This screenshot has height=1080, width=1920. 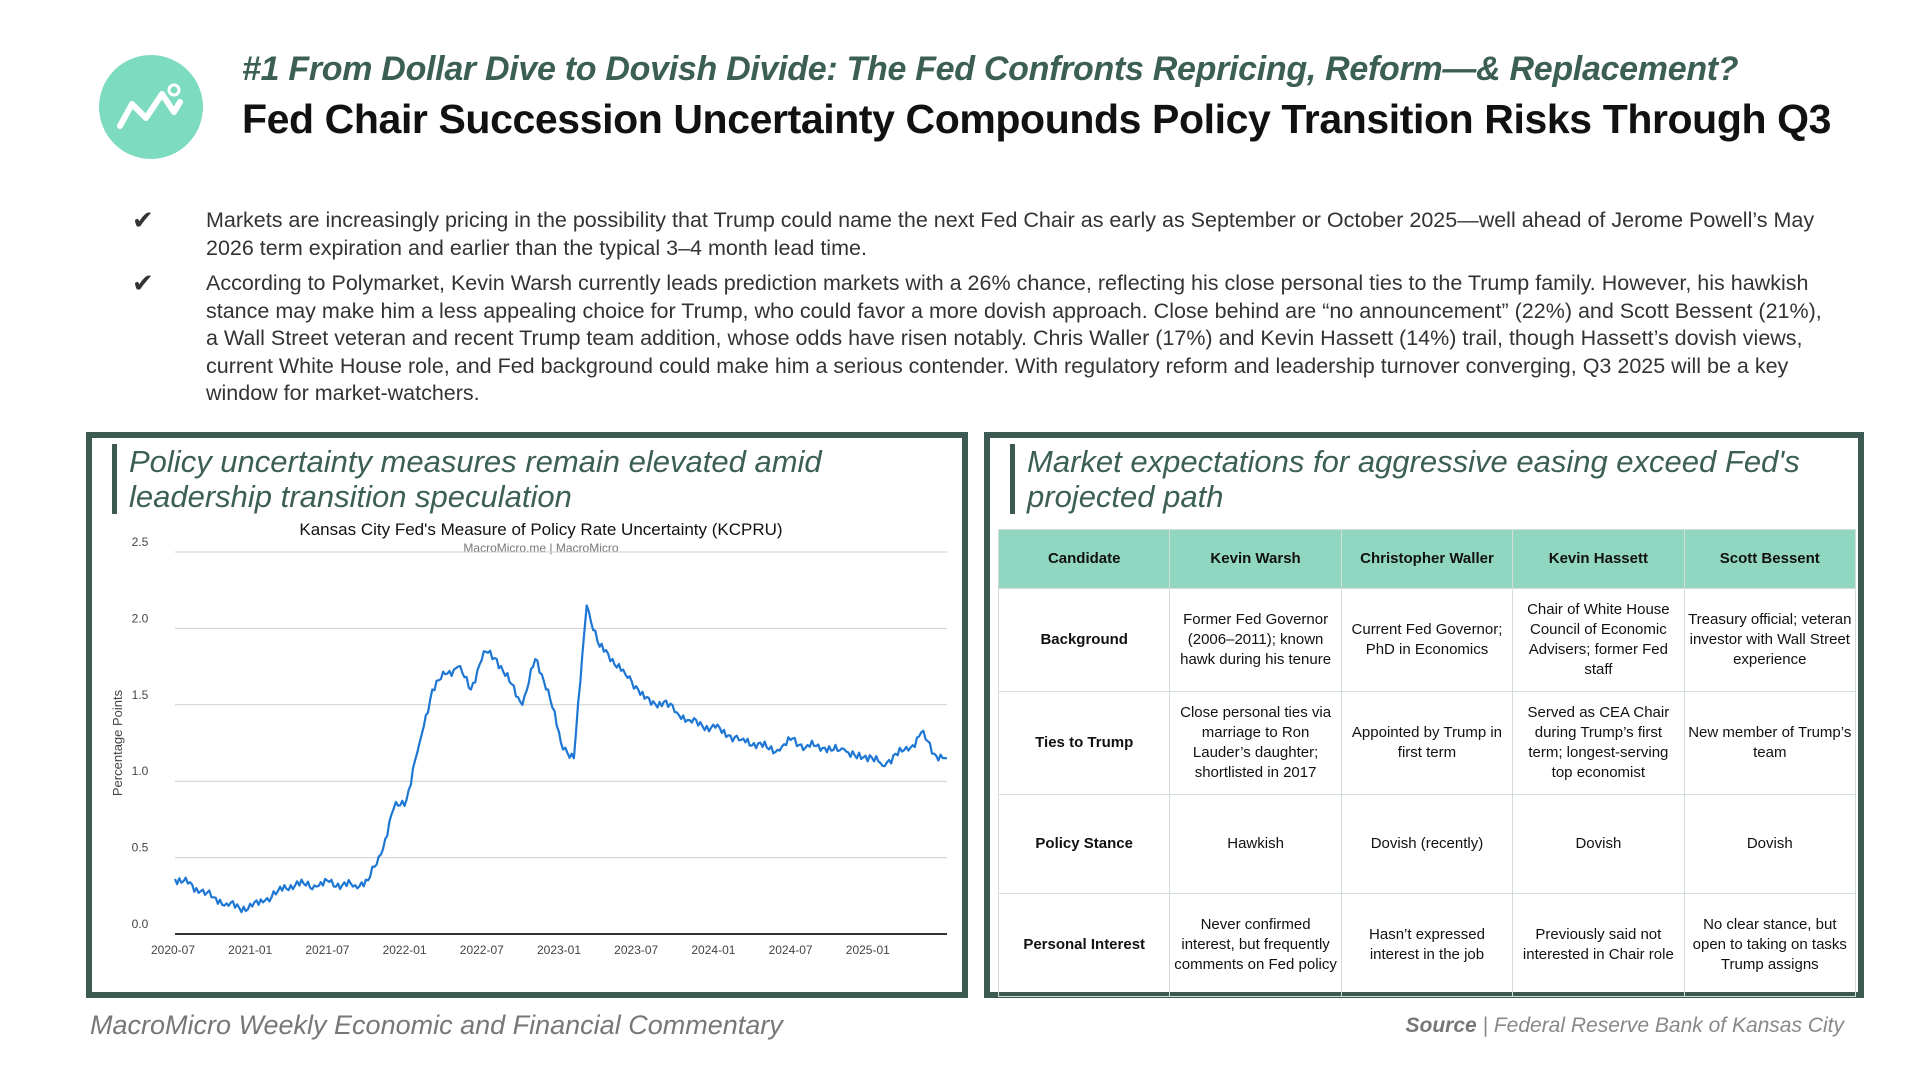 I want to click on source-label: Source, so click(x=1441, y=1025).